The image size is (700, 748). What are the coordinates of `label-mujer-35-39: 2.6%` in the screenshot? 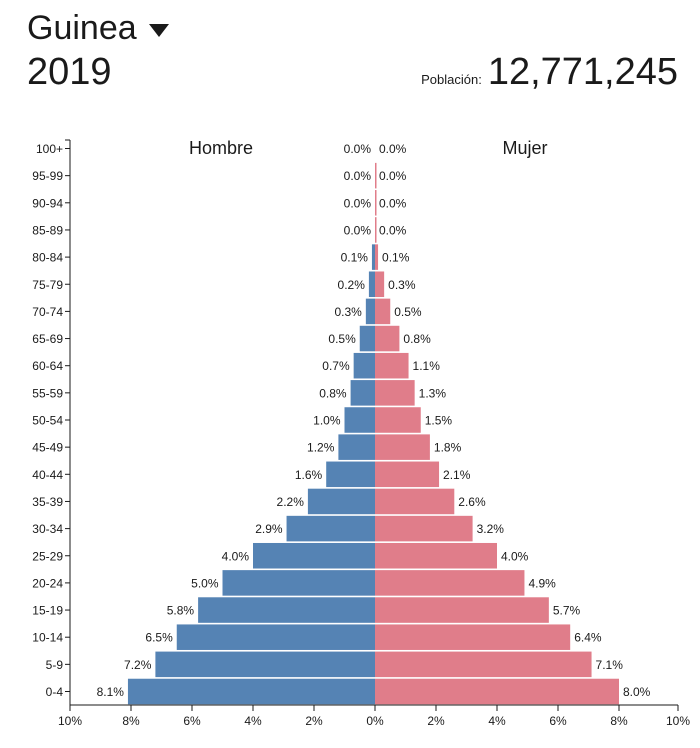 It's located at (472, 502).